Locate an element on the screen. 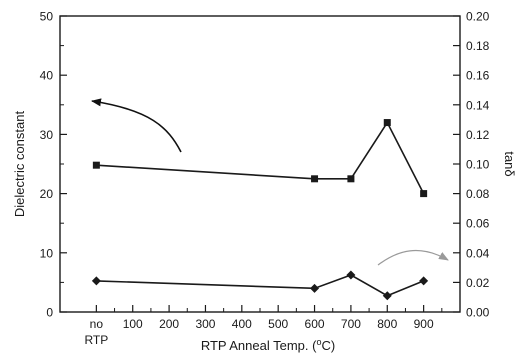 The width and height of the screenshot is (523, 357). y-left-tick-label: 0 is located at coordinates (49, 313).